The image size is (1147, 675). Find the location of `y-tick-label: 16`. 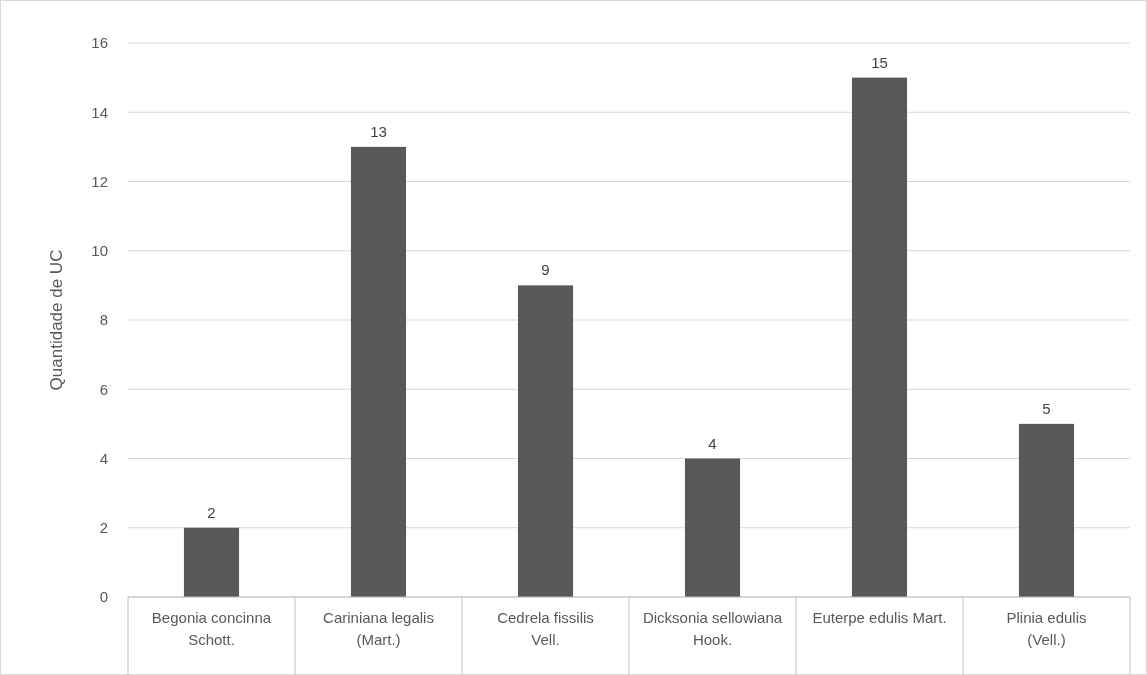

y-tick-label: 16 is located at coordinates (99, 43).